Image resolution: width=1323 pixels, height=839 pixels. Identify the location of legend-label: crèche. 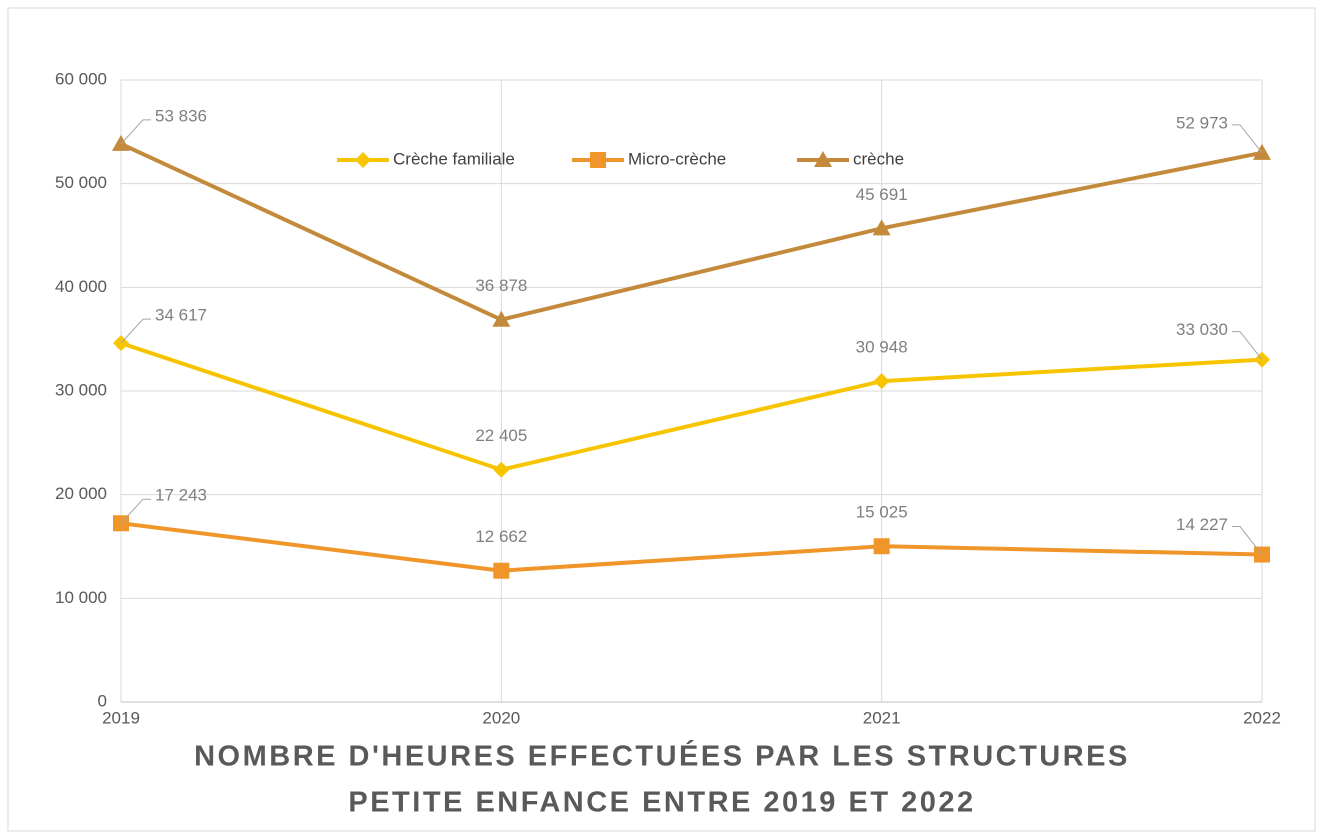
(878, 158).